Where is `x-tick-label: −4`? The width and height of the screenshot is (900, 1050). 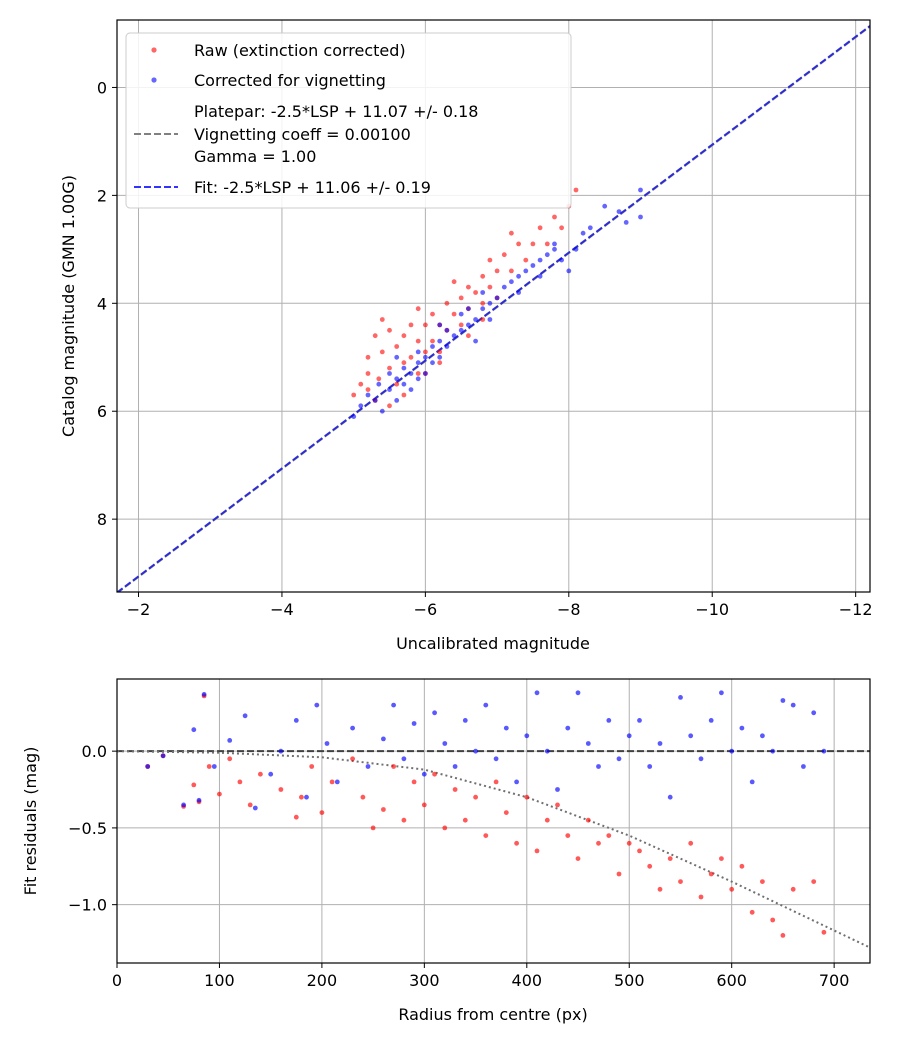
x-tick-label: −4 is located at coordinates (282, 609).